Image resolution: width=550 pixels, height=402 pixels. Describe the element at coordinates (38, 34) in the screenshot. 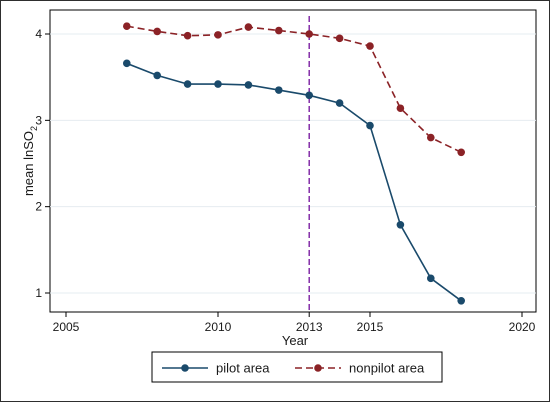

I see `y-tick-label: 4` at that location.